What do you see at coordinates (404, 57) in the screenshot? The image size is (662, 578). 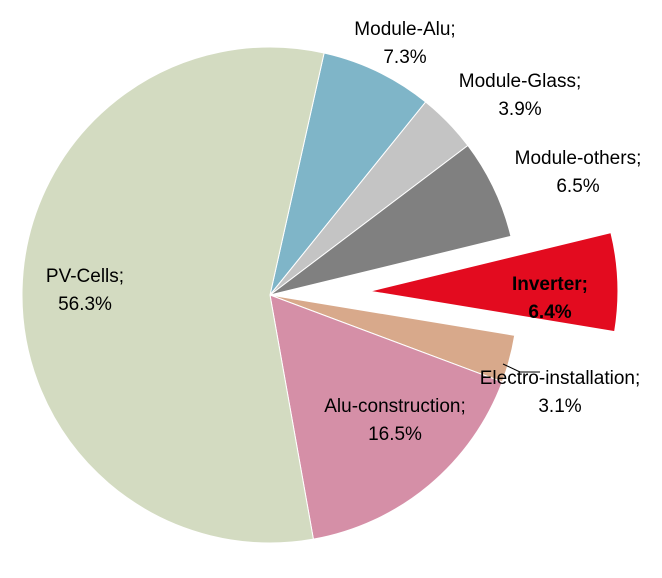 I see `slice-value-label: 7.3%` at bounding box center [404, 57].